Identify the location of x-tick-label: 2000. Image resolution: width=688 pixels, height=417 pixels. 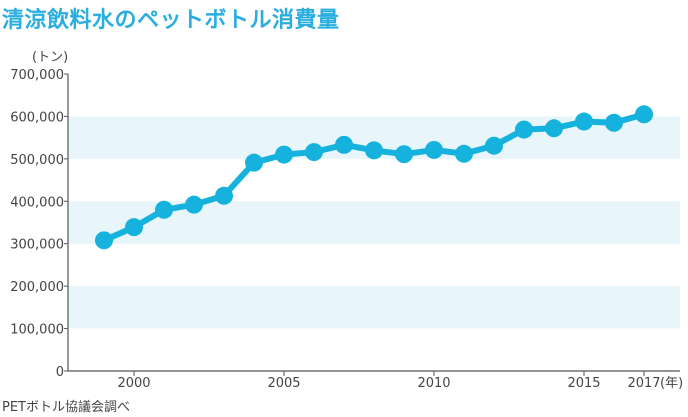
(133, 383).